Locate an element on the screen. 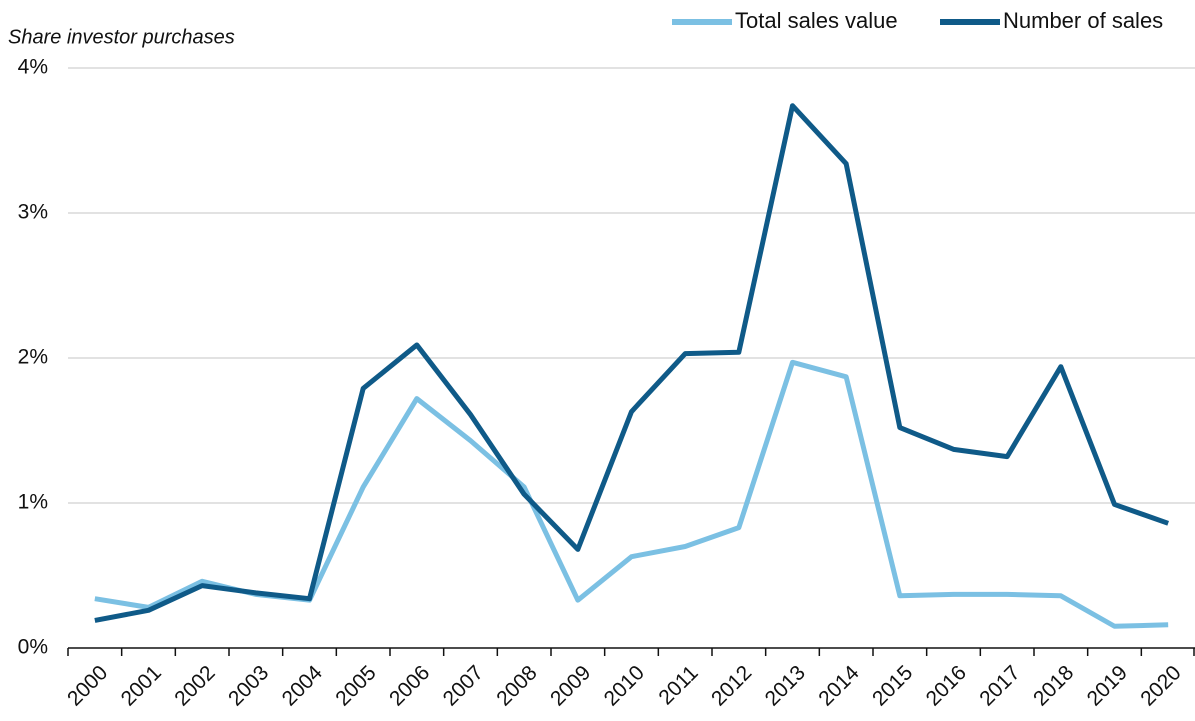 The image size is (1195, 721). x-tick-label: 2006 is located at coordinates (409, 685).